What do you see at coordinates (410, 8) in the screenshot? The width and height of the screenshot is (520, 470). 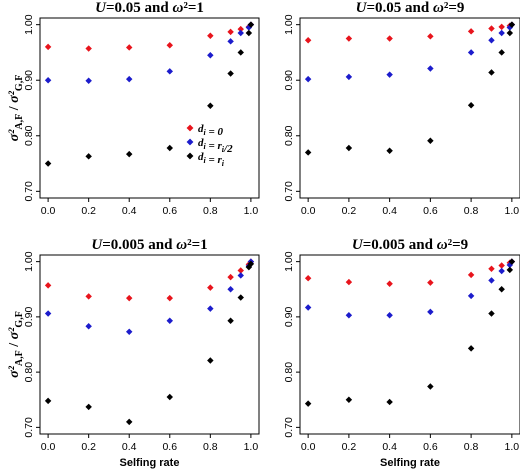 I see `chart-title: U=0.05 and ω²=9` at bounding box center [410, 8].